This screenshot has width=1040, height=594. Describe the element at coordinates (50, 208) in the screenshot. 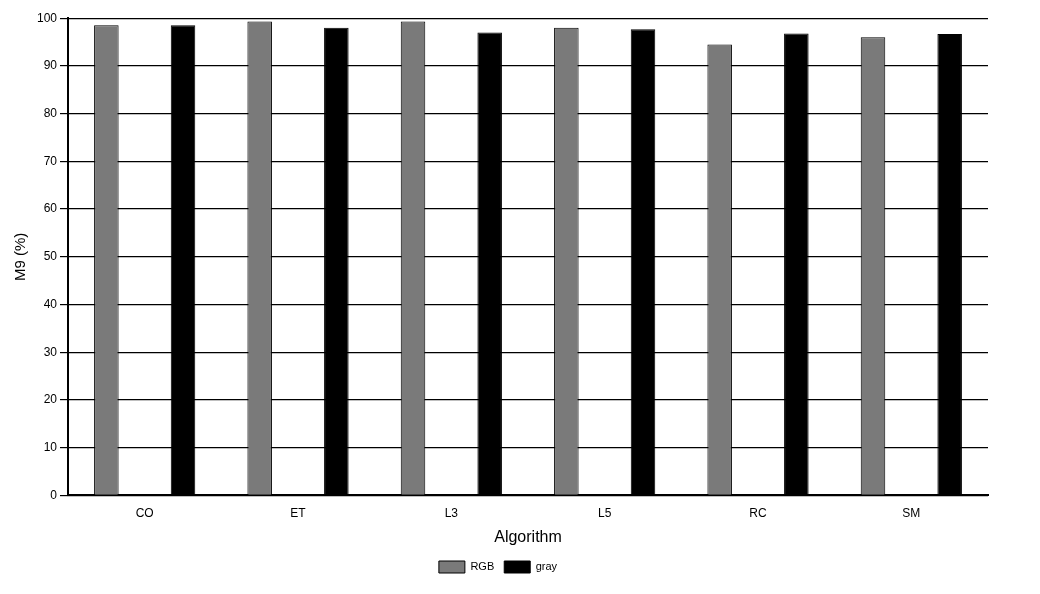

I see `y-tick-label: 60` at that location.